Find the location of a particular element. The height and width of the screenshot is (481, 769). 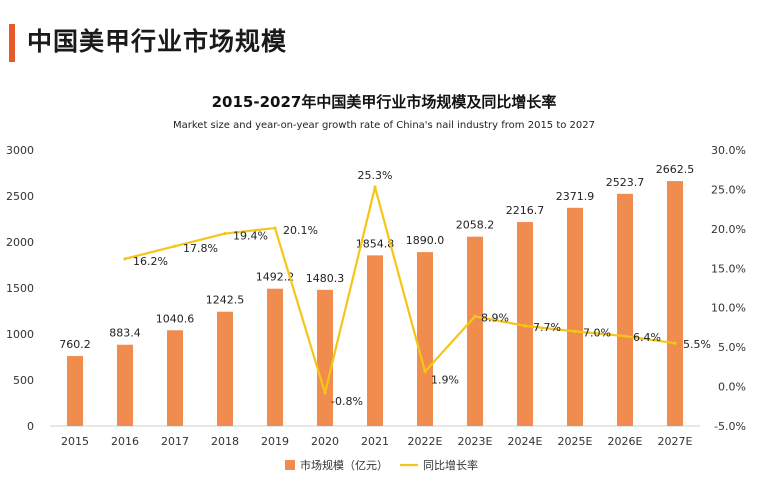

x-tick-label: 2022E is located at coordinates (425, 441).